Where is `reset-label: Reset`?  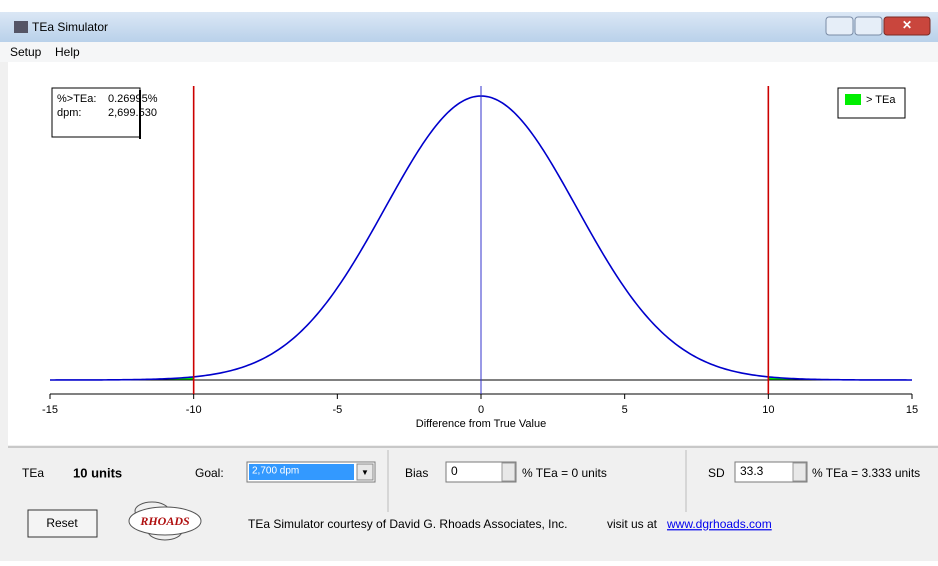
reset-label: Reset is located at coordinates (62, 523).